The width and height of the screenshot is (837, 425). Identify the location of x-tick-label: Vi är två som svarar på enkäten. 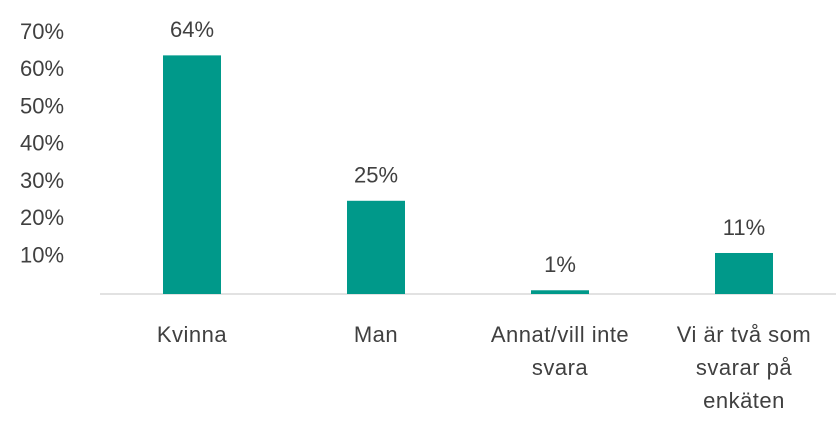
(744, 367).